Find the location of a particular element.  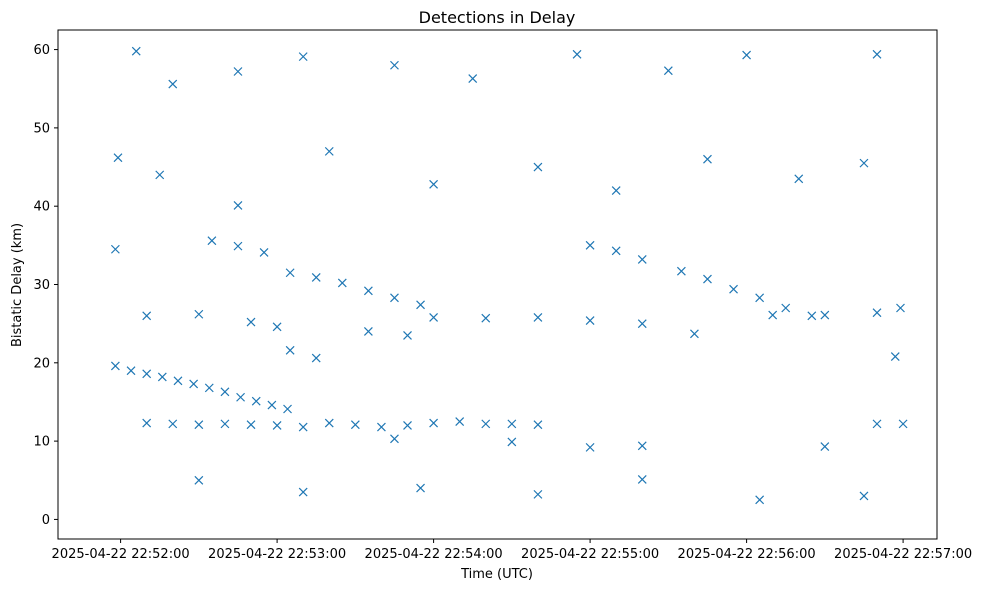

y-axis-ticks: 0 10 20 30 40 50 60 is located at coordinates (45, 285).